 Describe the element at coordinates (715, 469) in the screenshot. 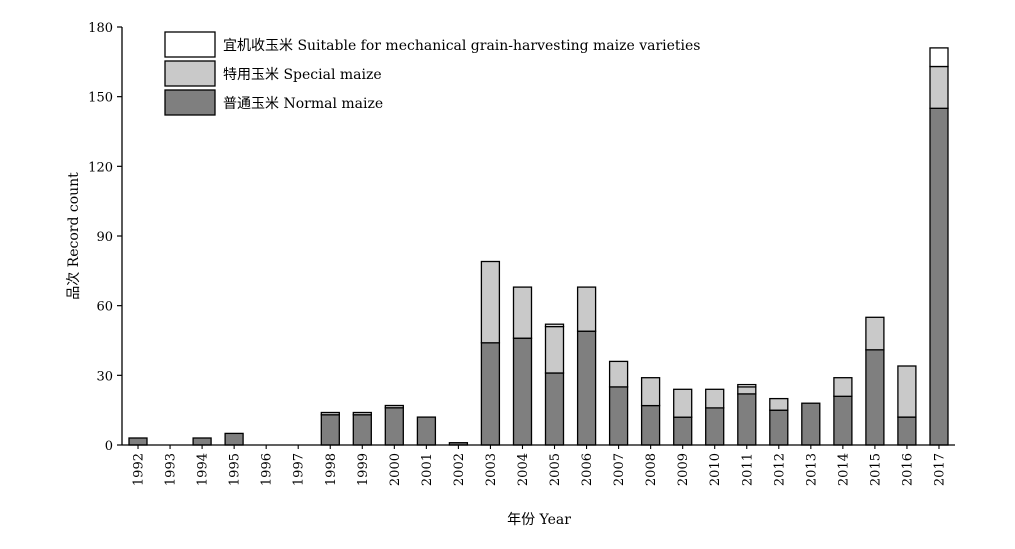

I see `x-tick-label: 2010` at that location.